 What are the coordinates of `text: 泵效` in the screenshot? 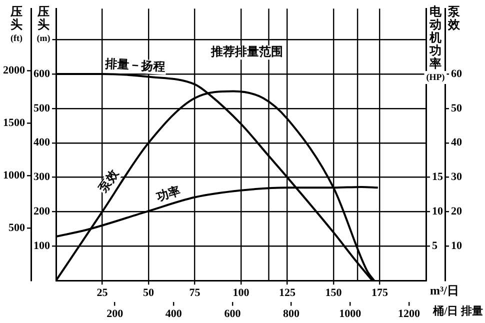 It's located at (108, 181).